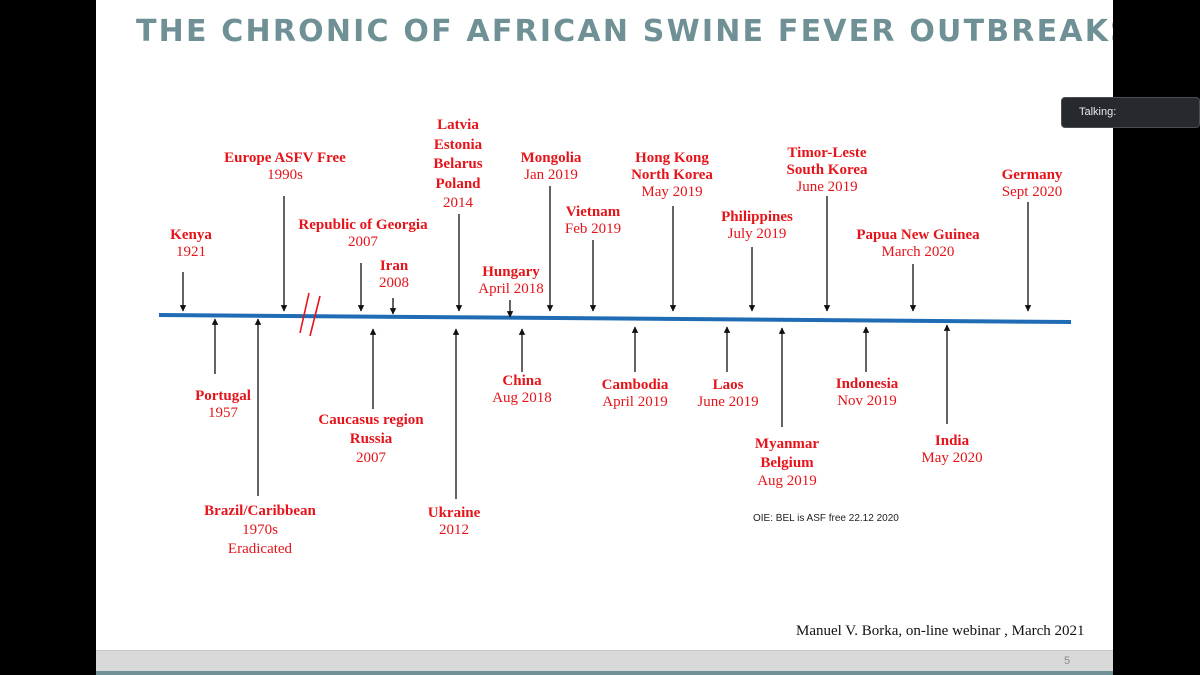 The height and width of the screenshot is (675, 1200). Describe the element at coordinates (457, 203) in the screenshot. I see `event-date: 2014` at that location.